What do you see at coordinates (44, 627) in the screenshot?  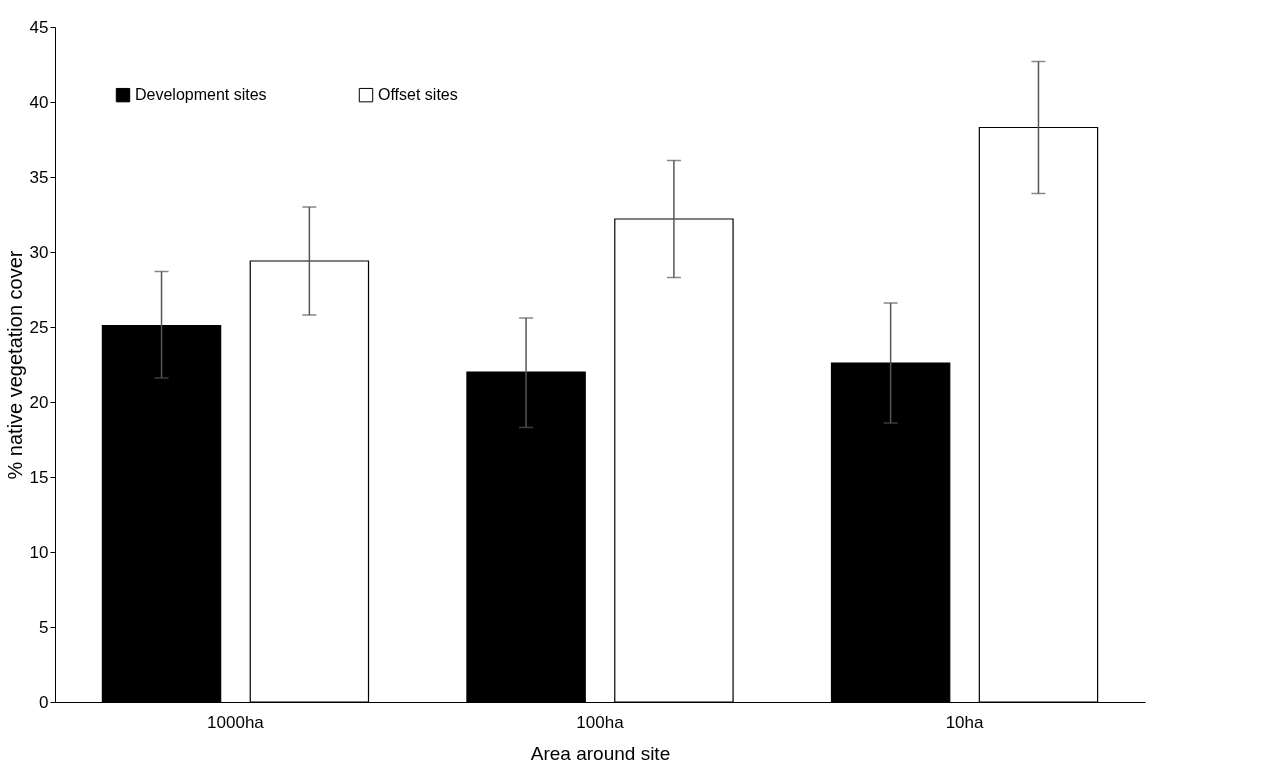 I see `y-tick-label: 5` at bounding box center [44, 627].